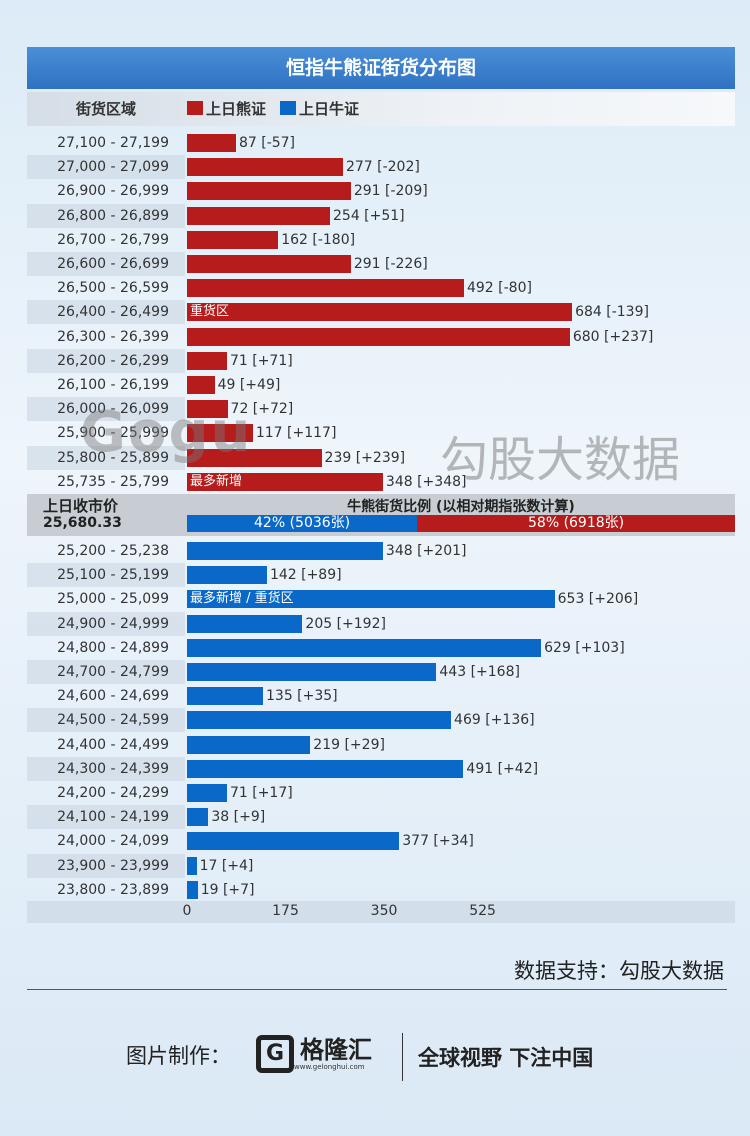 The width and height of the screenshot is (750, 1136). I want to click on bear-annotation: 重货区, so click(210, 312).